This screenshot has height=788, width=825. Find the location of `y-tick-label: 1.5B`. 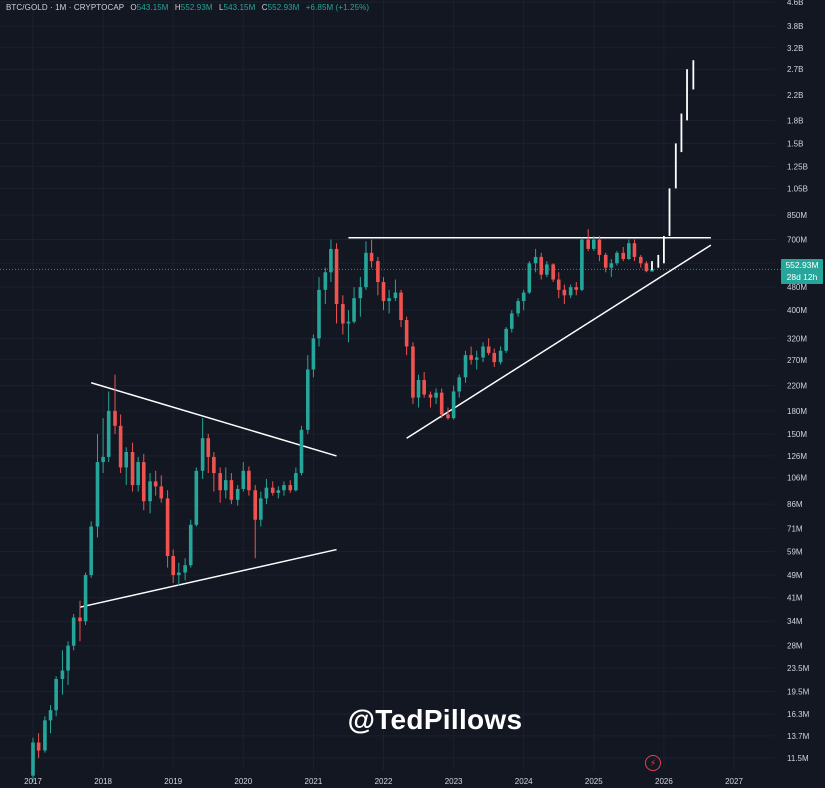

y-tick-label: 1.5B is located at coordinates (795, 143).